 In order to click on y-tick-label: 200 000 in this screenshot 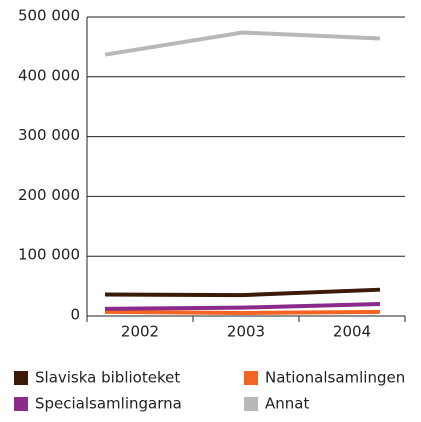, I will do `click(49, 195)`.